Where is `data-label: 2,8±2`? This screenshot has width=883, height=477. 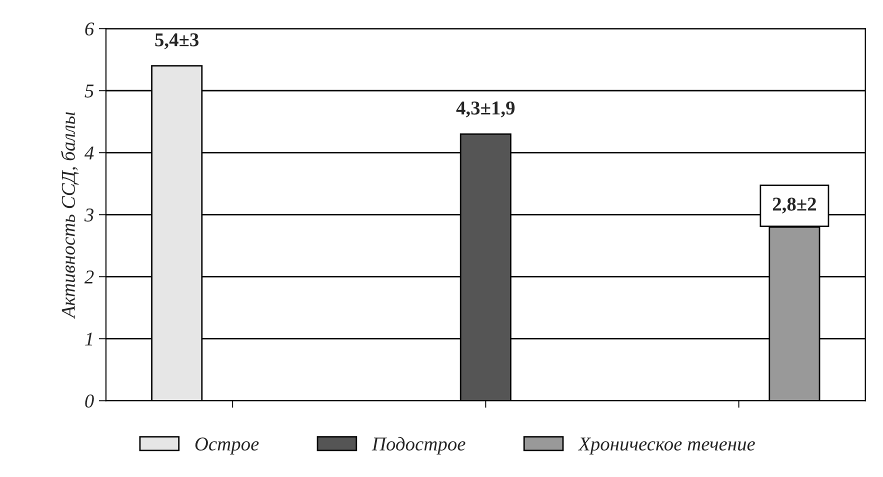 data-label: 2,8±2 is located at coordinates (794, 206).